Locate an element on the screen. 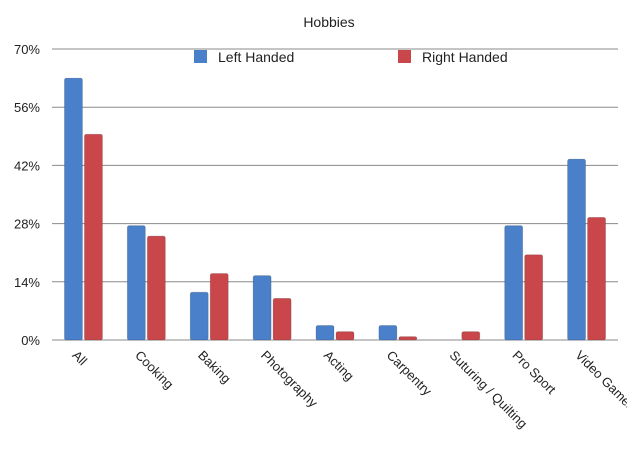 This screenshot has width=627, height=450. x-tick-label: Cooking is located at coordinates (154, 370).